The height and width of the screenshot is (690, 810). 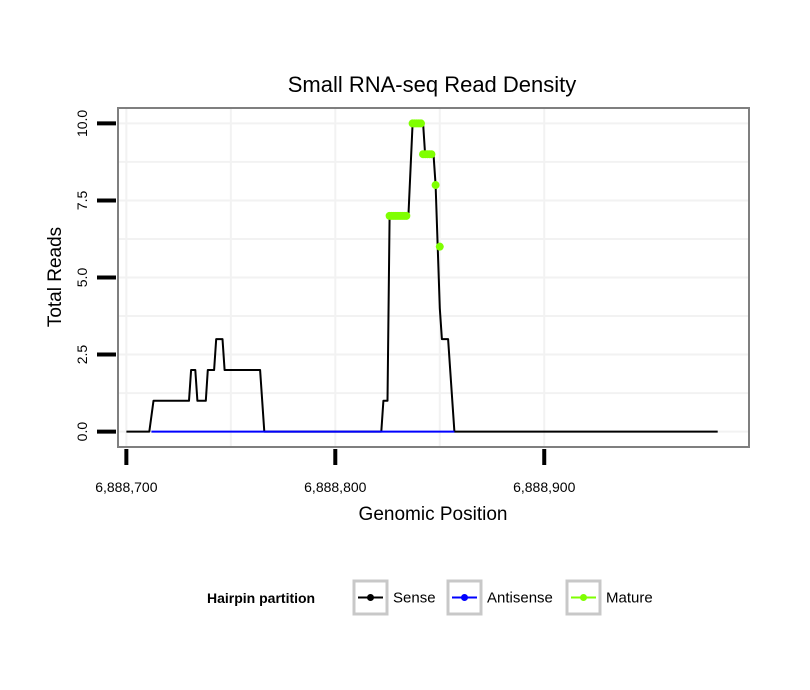 I want to click on legend-item-mature: Mature, so click(x=609, y=597).